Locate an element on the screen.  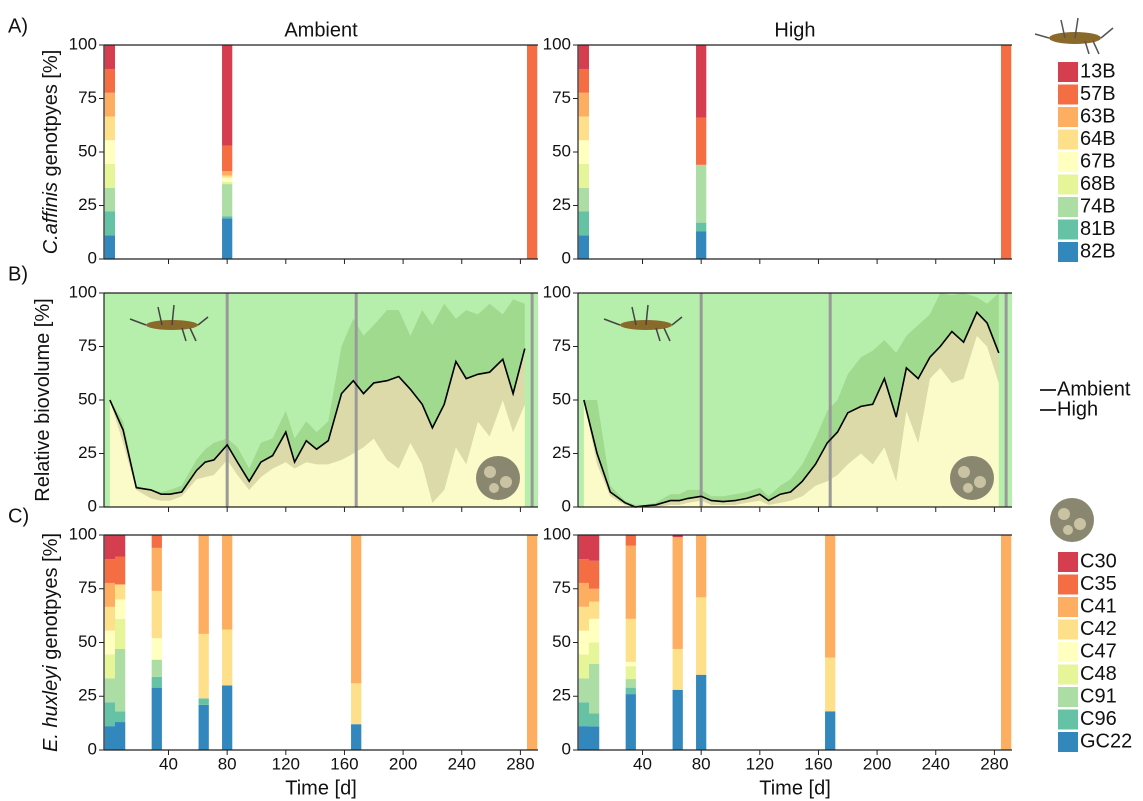
y-axis-label-text: genotpyes [%] is located at coordinates (51, 599).